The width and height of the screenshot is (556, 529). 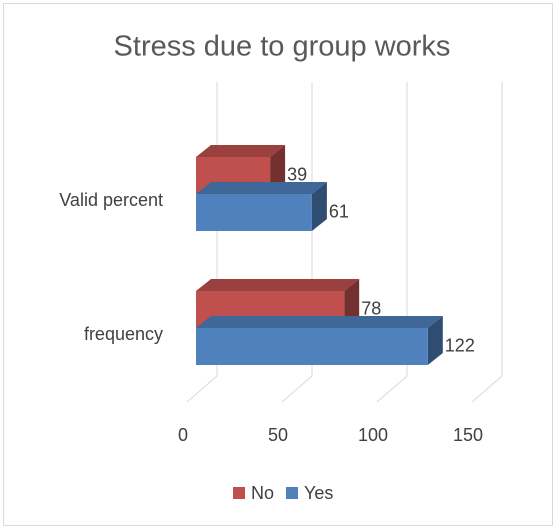 What do you see at coordinates (297, 174) in the screenshot?
I see `data-label: 39` at bounding box center [297, 174].